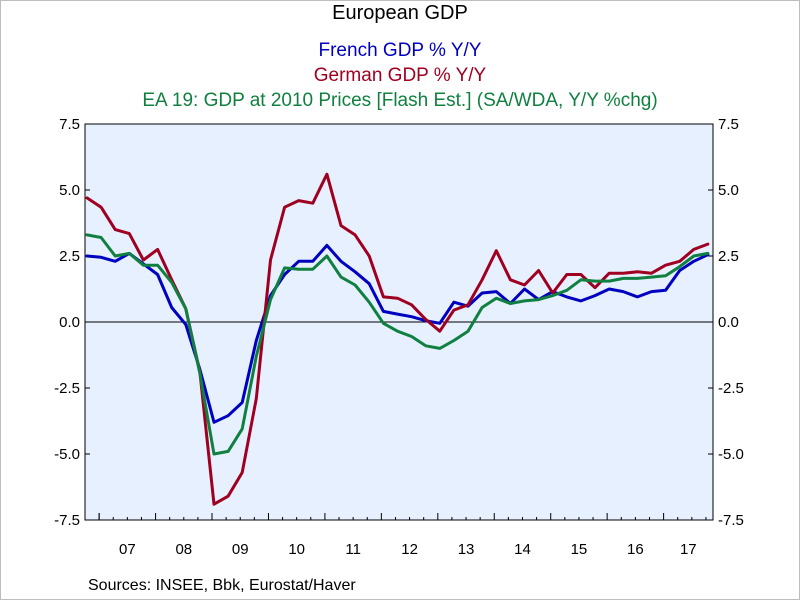 This screenshot has width=800, height=600. What do you see at coordinates (635, 549) in the screenshot?
I see `x-tick-label: 16` at bounding box center [635, 549].